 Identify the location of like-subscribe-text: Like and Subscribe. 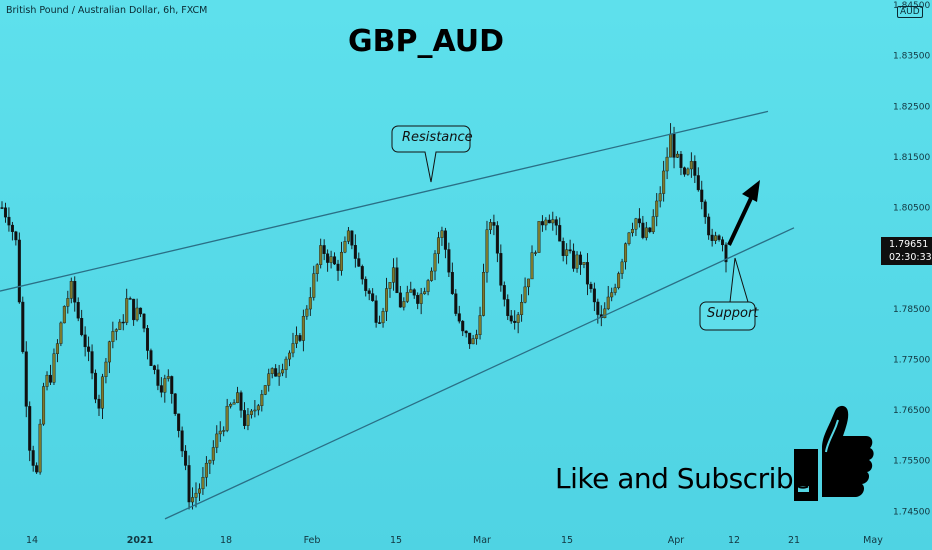
(682, 478).